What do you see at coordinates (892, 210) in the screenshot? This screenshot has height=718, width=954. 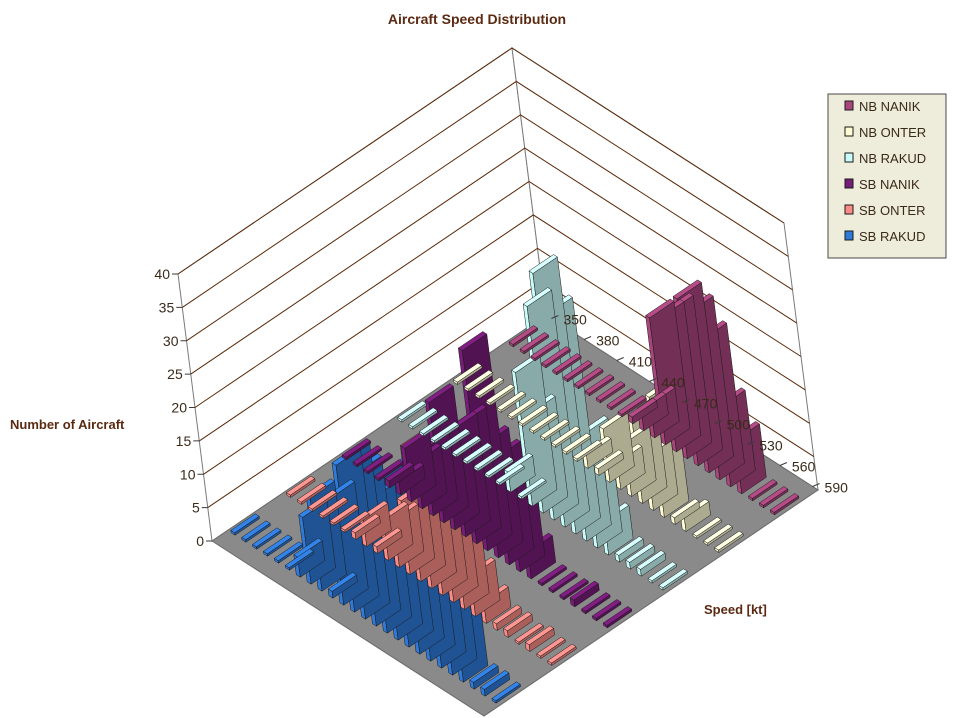 I see `legend-entry: SB ONTER` at bounding box center [892, 210].